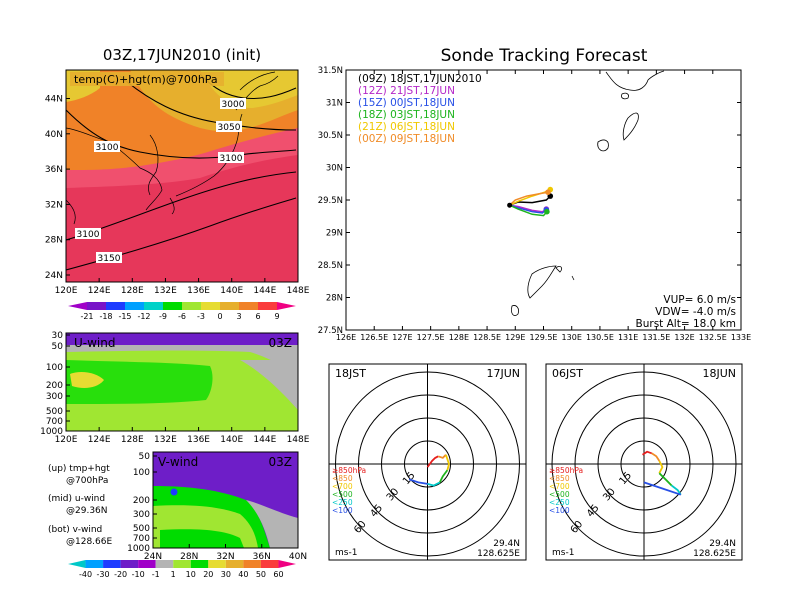 The width and height of the screenshot is (792, 612). Describe the element at coordinates (54, 205) in the screenshot. I see `y-tick-label: 32N` at that location.